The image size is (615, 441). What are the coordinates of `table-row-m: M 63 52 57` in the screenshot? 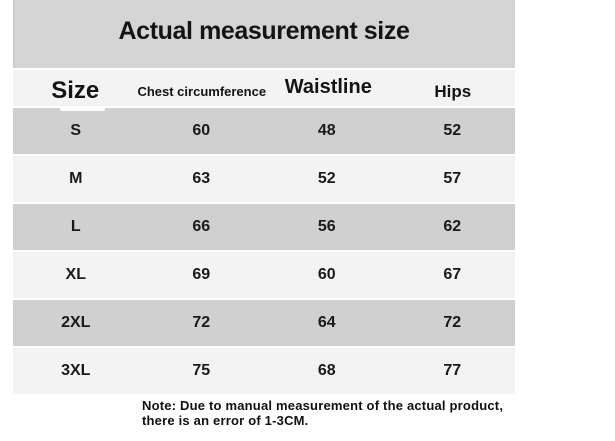 It's located at (264, 179).